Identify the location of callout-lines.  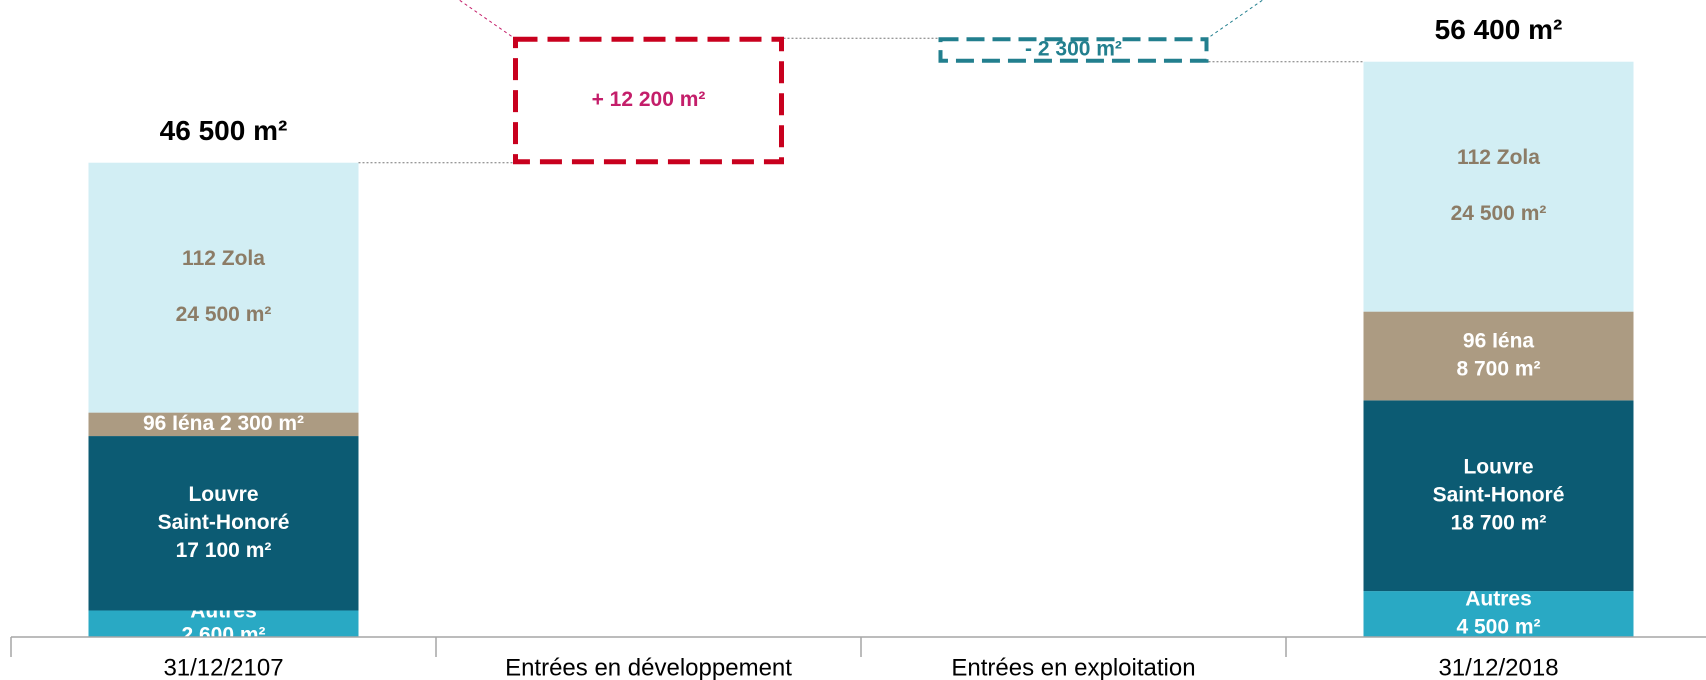
(861, 82).